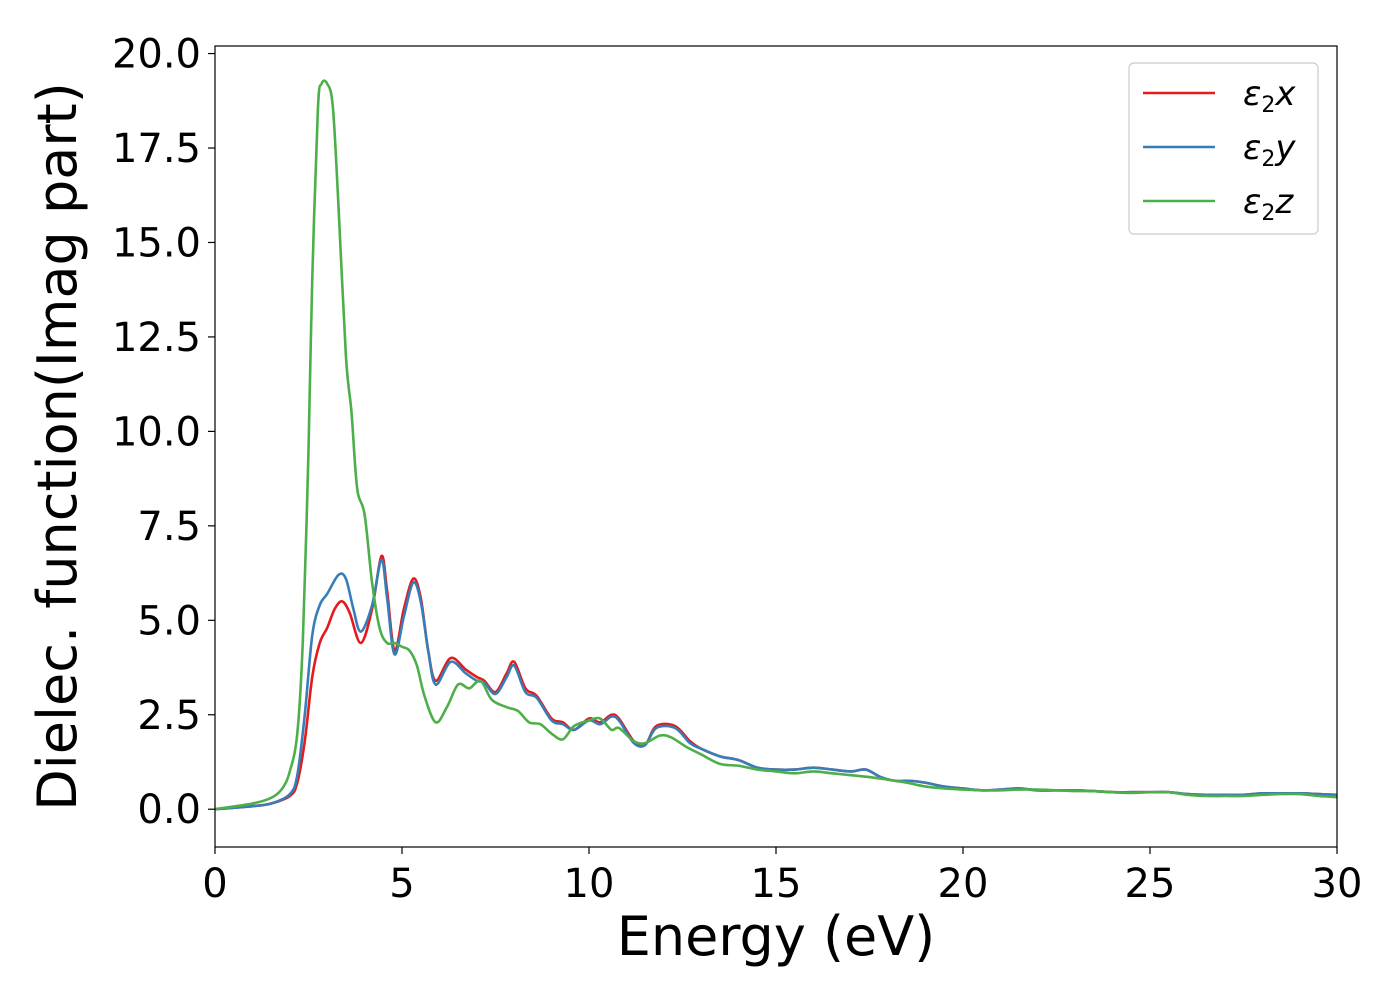  Describe the element at coordinates (1269, 150) in the screenshot. I see `legend-label: ε2y` at that location.